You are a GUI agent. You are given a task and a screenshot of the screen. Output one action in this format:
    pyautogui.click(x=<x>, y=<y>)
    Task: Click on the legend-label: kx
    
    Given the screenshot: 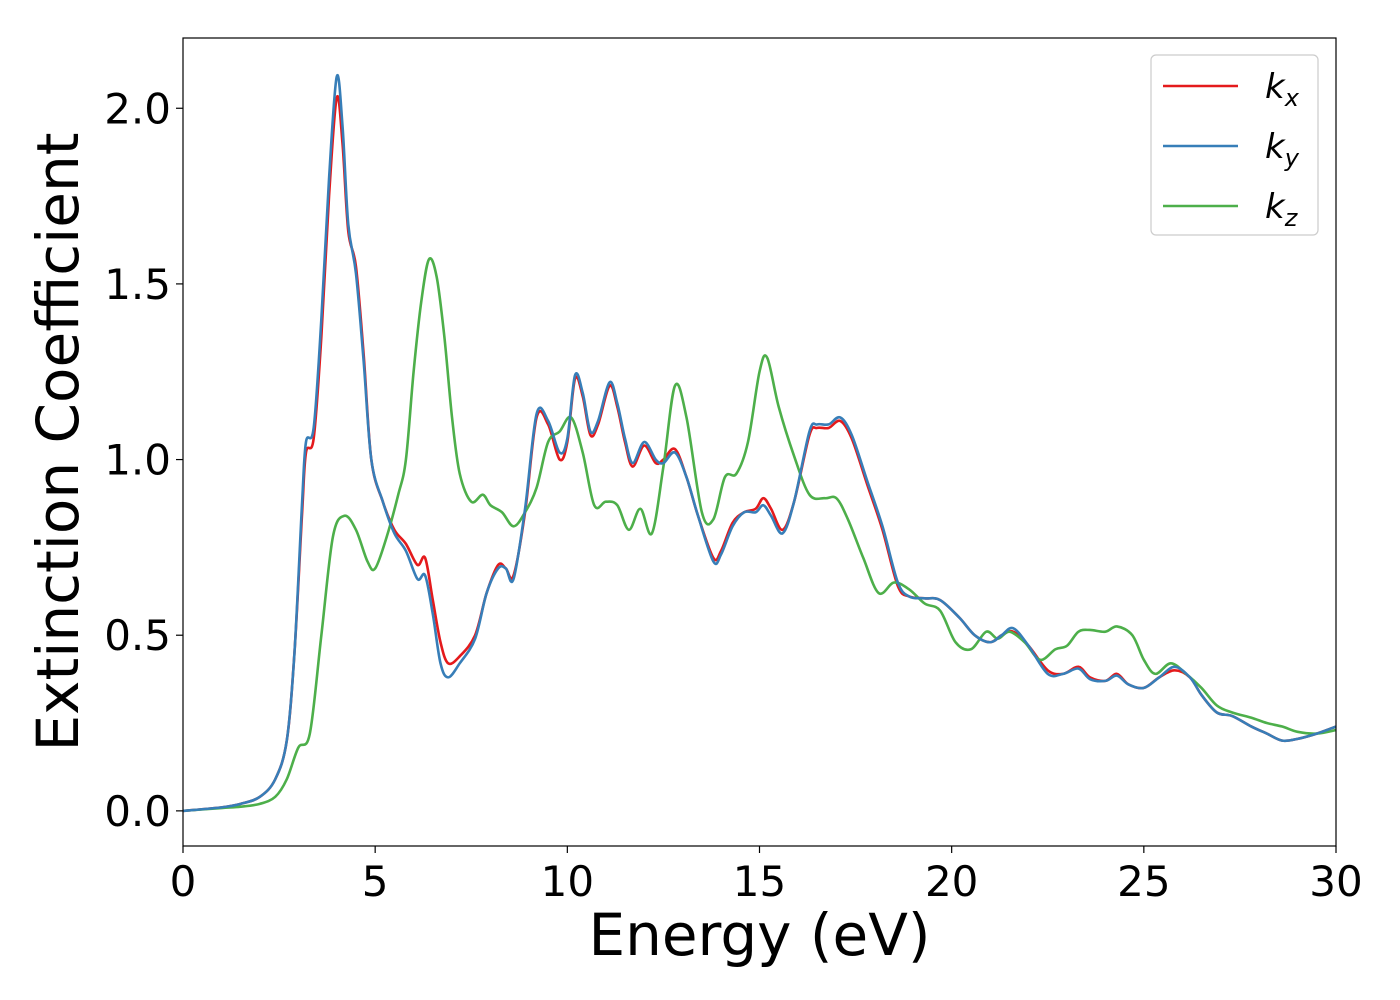 What is the action you would take?
    pyautogui.click(x=1282, y=89)
    